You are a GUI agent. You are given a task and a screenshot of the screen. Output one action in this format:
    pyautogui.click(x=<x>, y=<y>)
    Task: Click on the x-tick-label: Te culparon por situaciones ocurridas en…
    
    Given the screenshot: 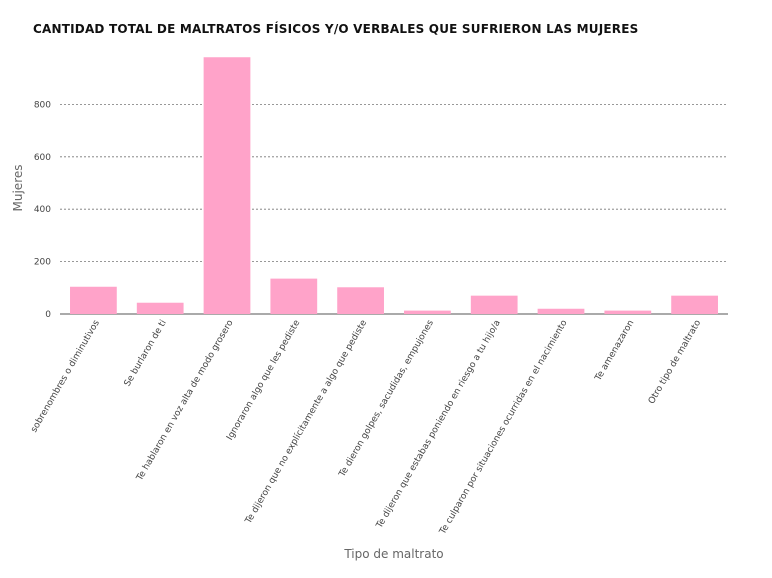 What is the action you would take?
    pyautogui.click(x=504, y=427)
    